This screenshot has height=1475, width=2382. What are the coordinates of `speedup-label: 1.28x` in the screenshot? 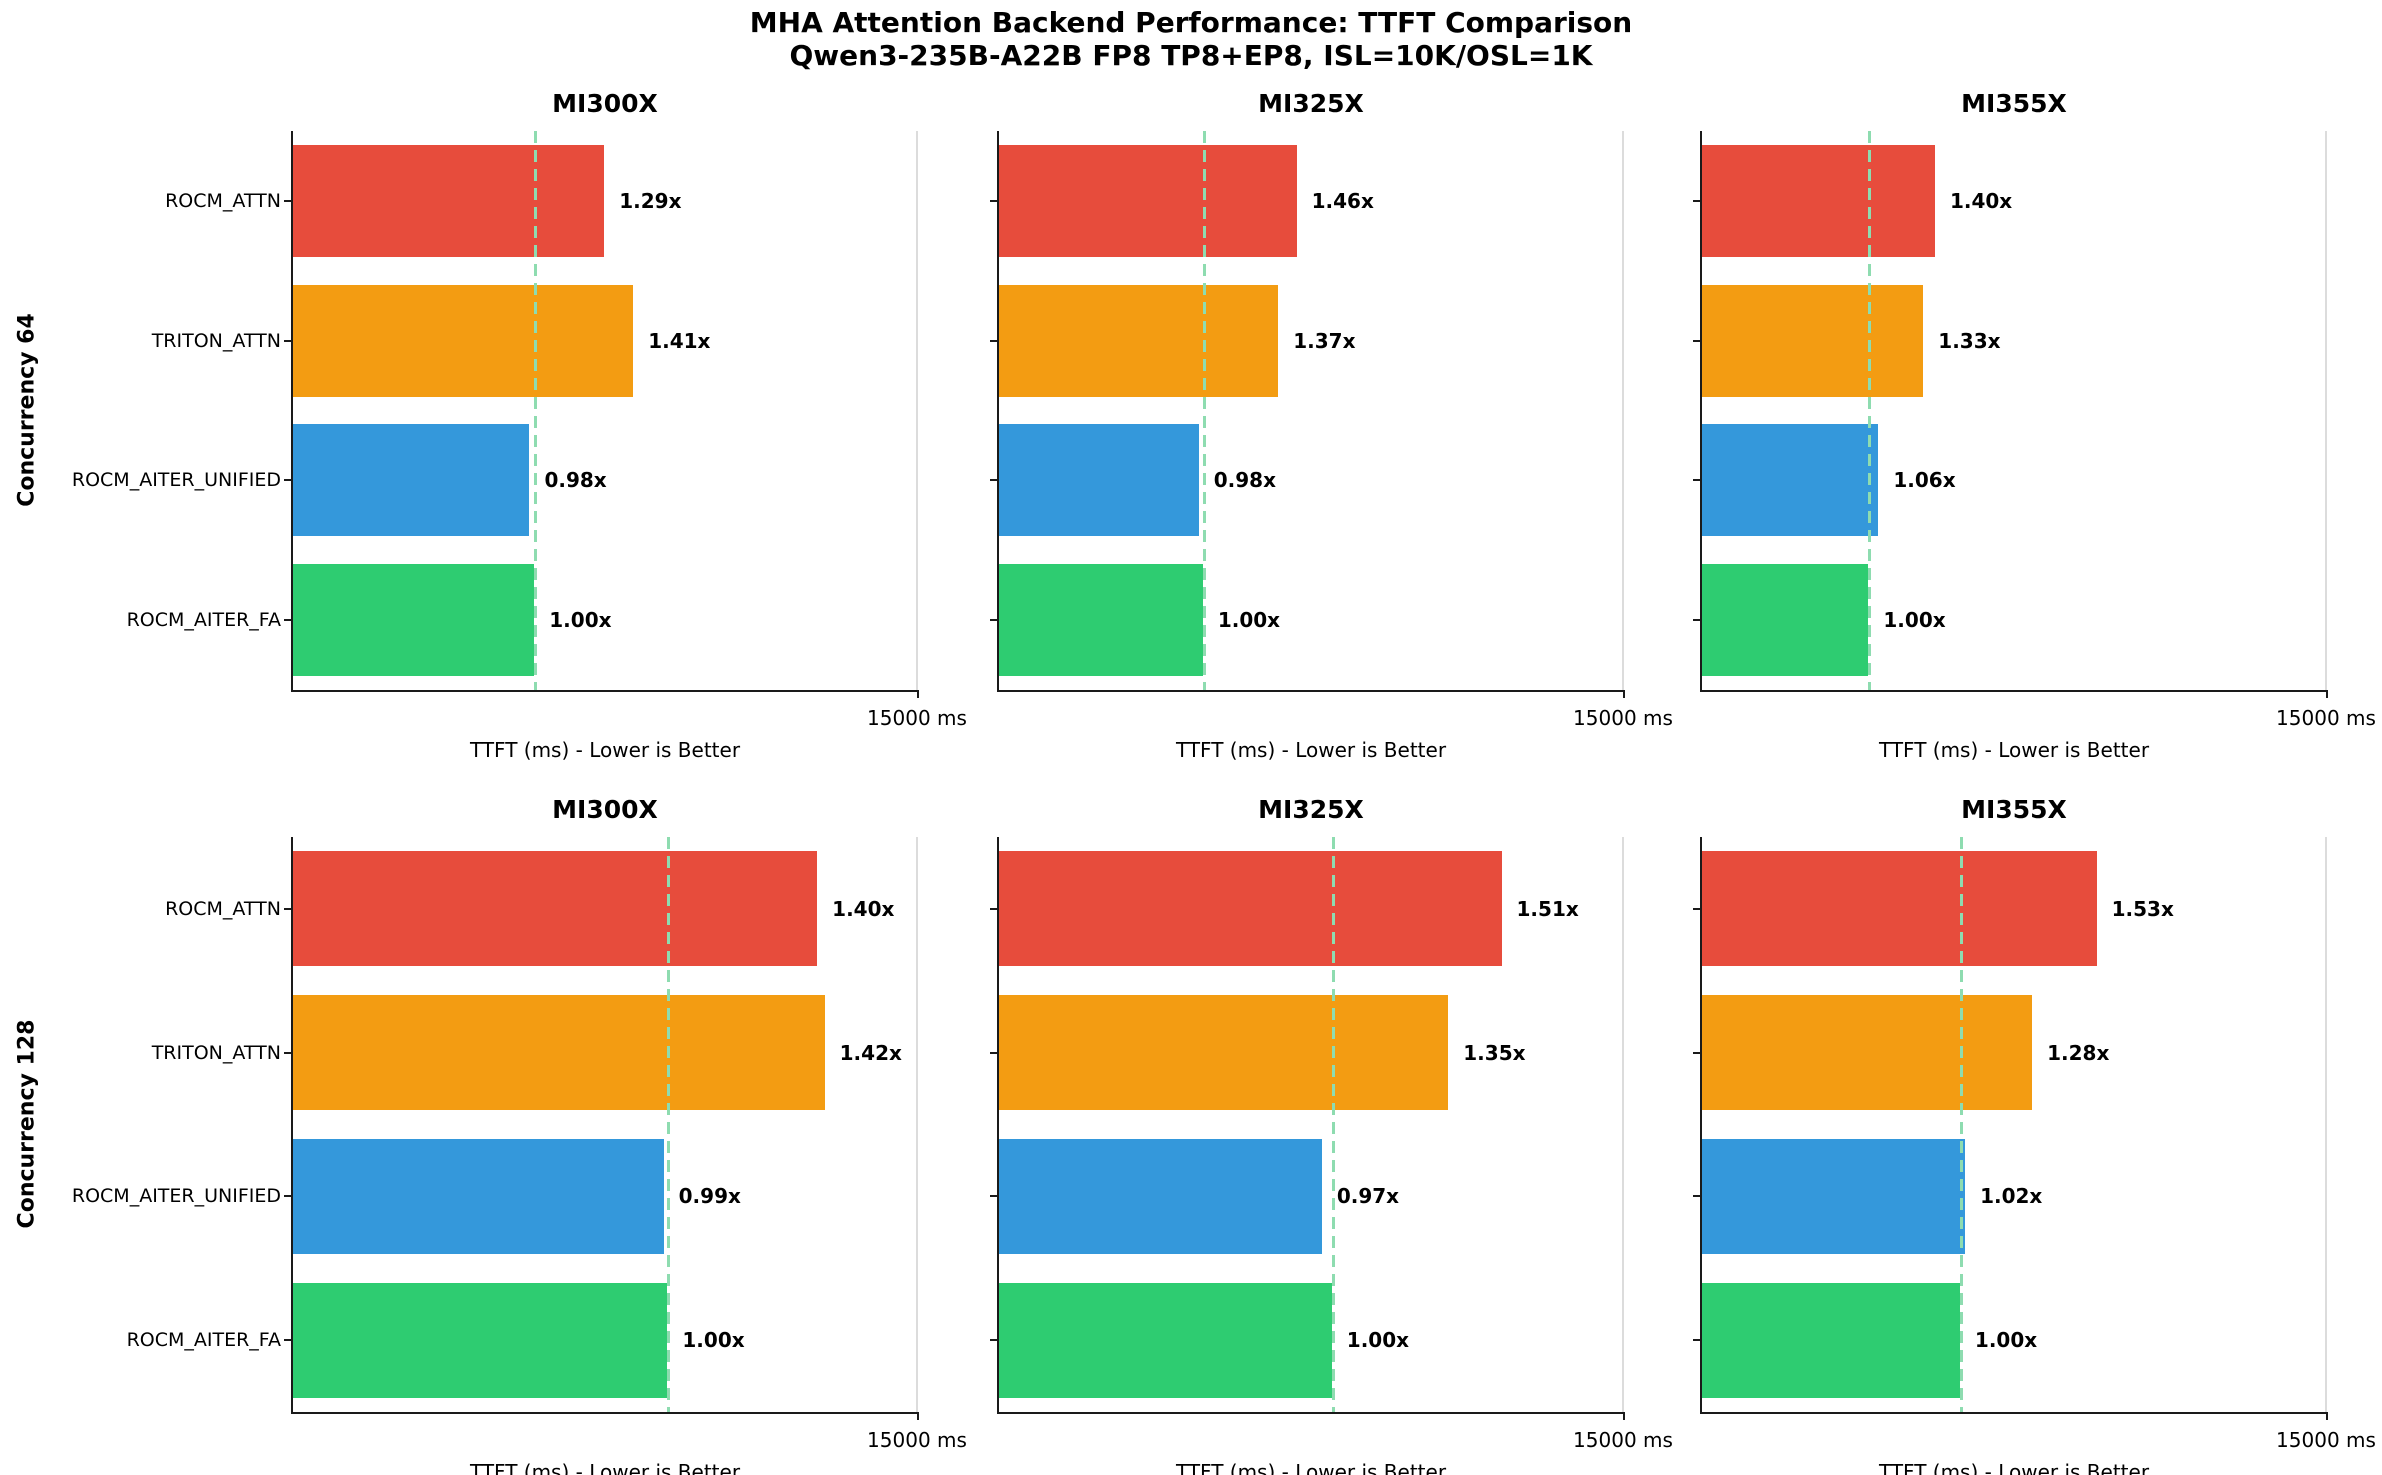 It's located at (2078, 1052).